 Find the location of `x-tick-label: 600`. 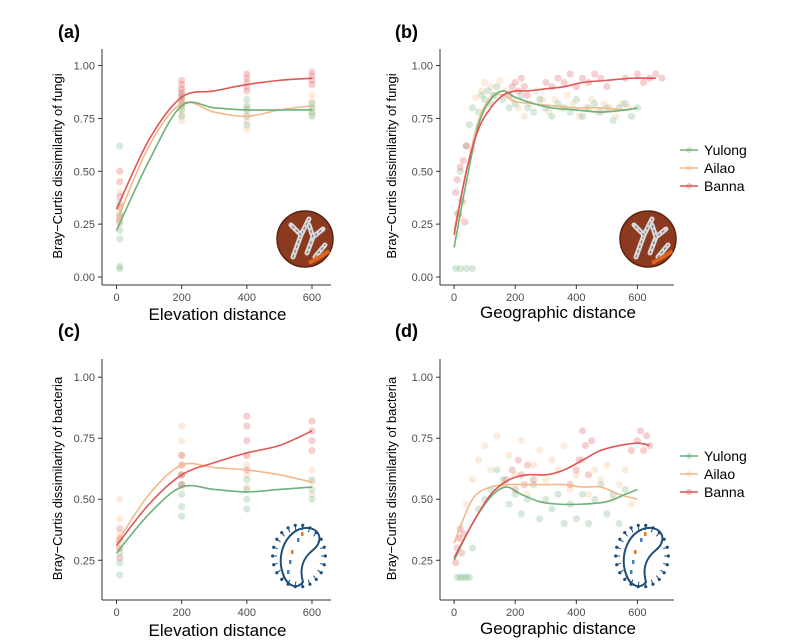

x-tick-label: 600 is located at coordinates (637, 298).